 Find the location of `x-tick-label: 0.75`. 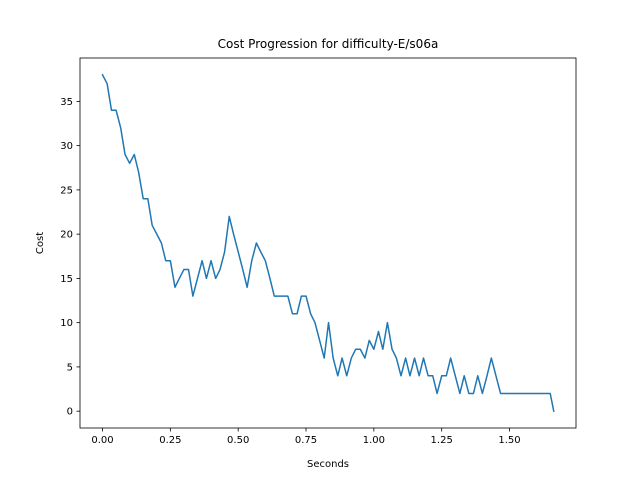

x-tick-label: 0.75 is located at coordinates (306, 440).